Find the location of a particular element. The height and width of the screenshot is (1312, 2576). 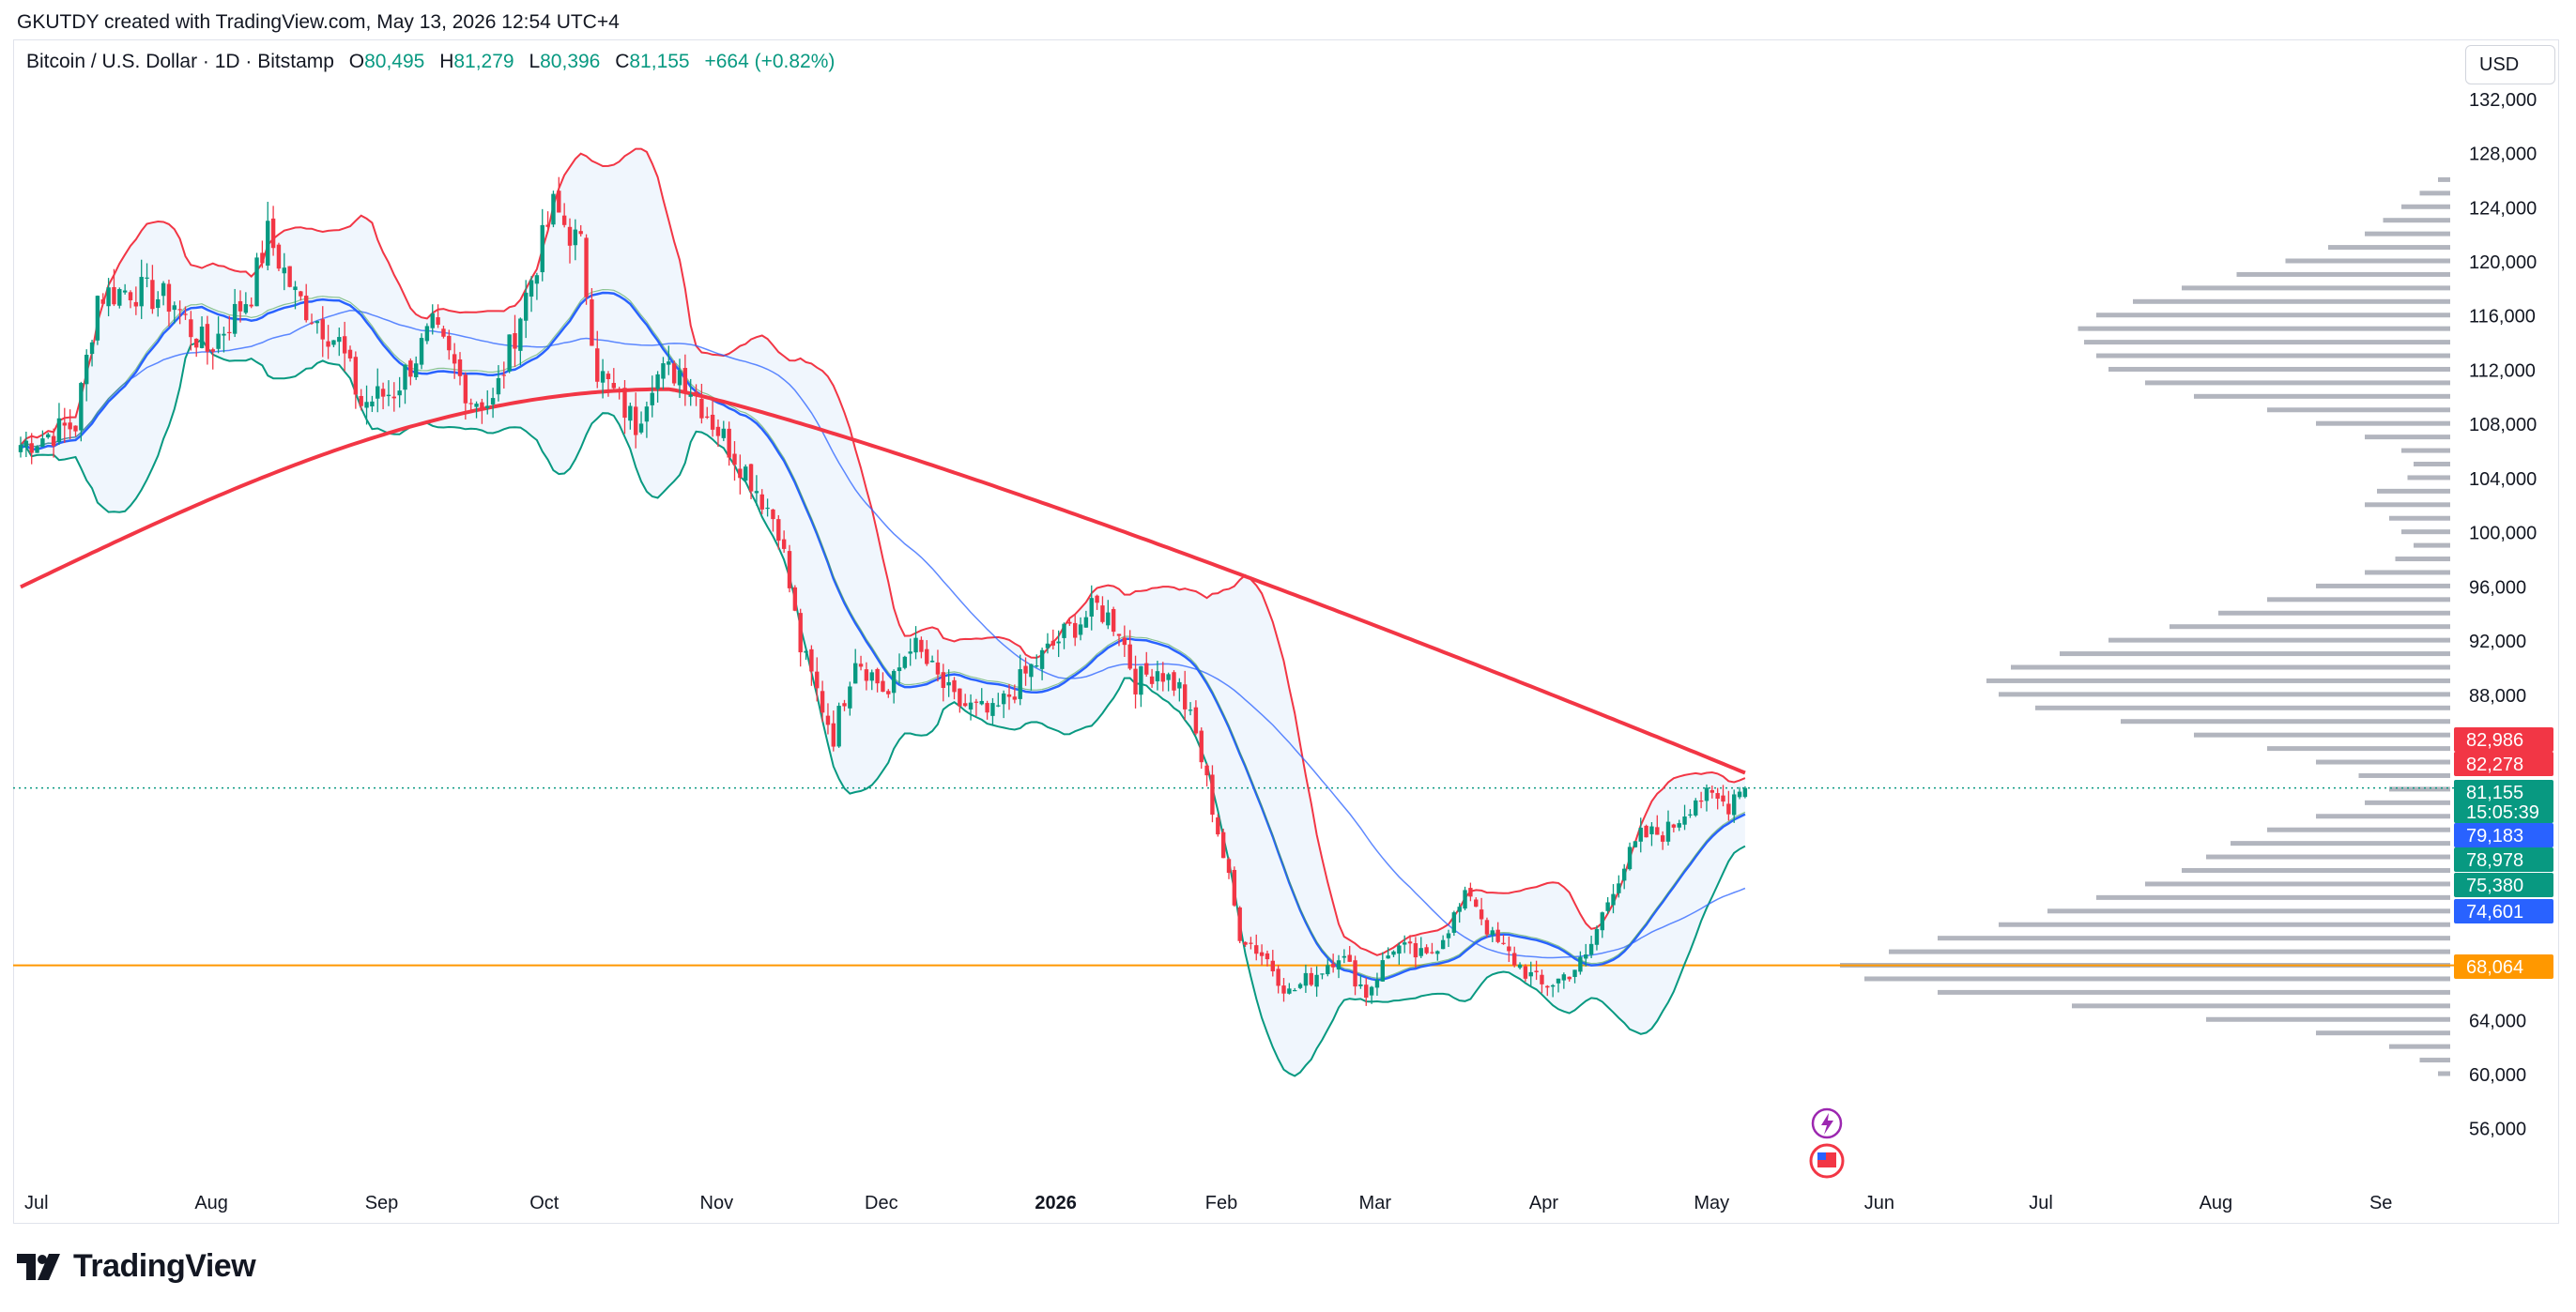

price-tick-label: 120,000 is located at coordinates (2503, 262).